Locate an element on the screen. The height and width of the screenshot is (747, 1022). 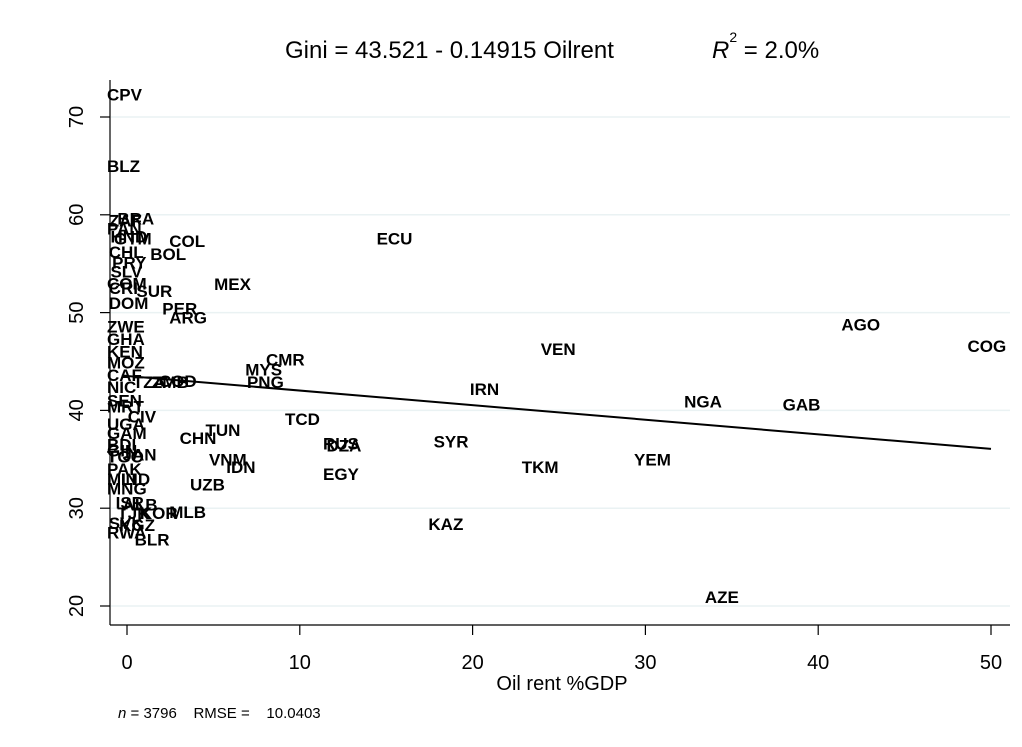
point-label: JAN is located at coordinates (140, 454).